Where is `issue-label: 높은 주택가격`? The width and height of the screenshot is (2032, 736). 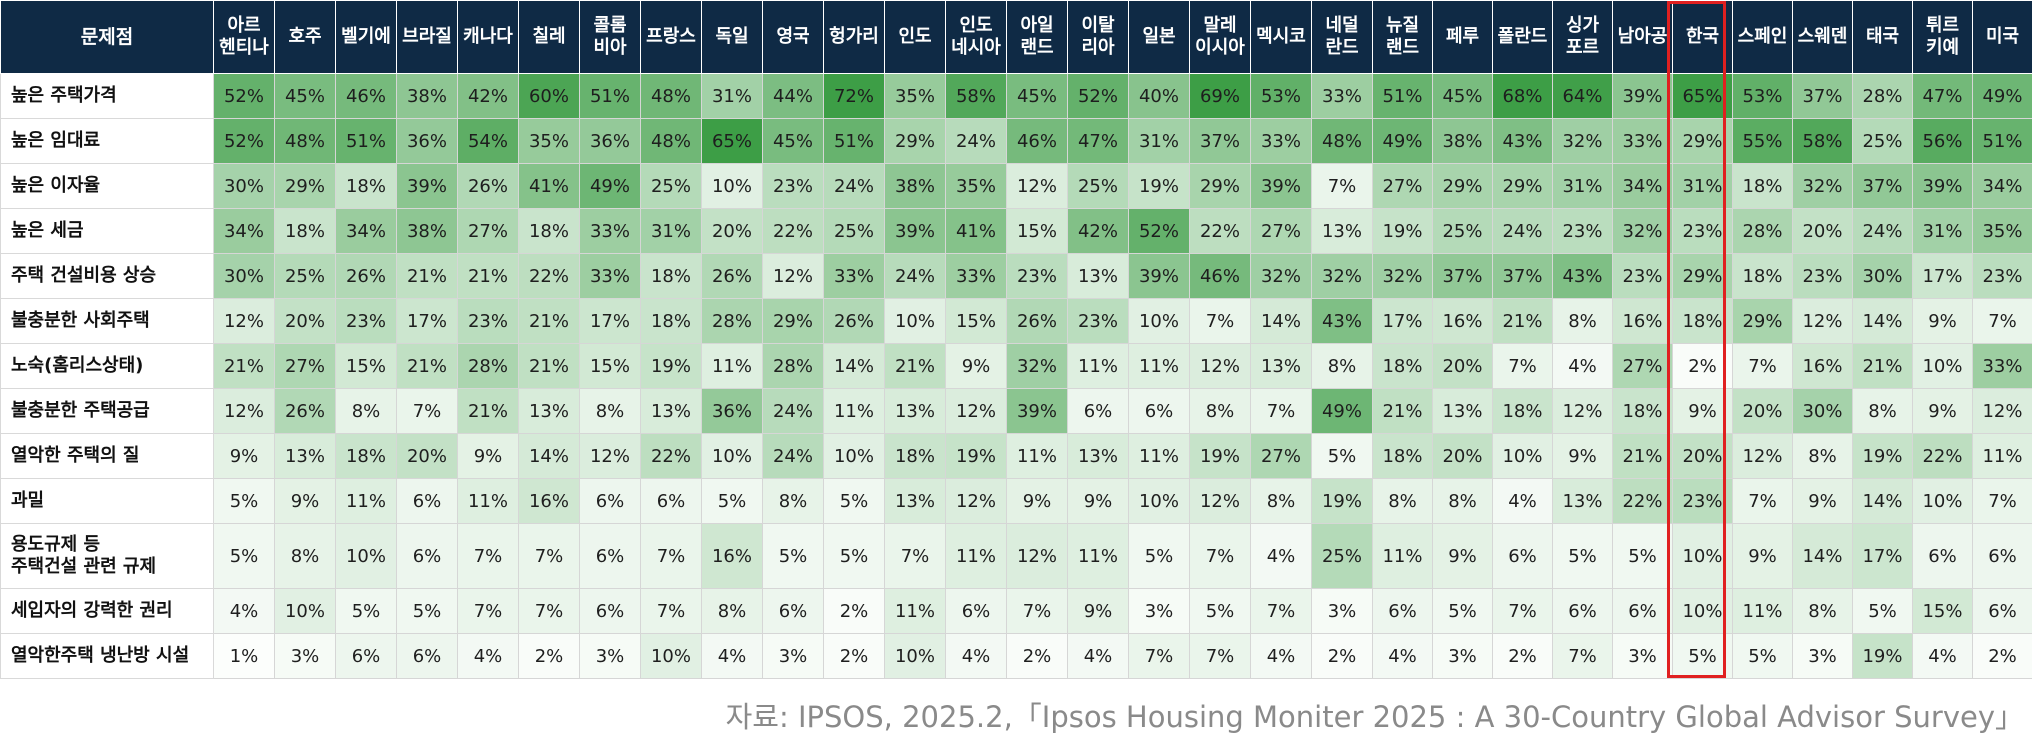 issue-label: 높은 주택가격 is located at coordinates (107, 96).